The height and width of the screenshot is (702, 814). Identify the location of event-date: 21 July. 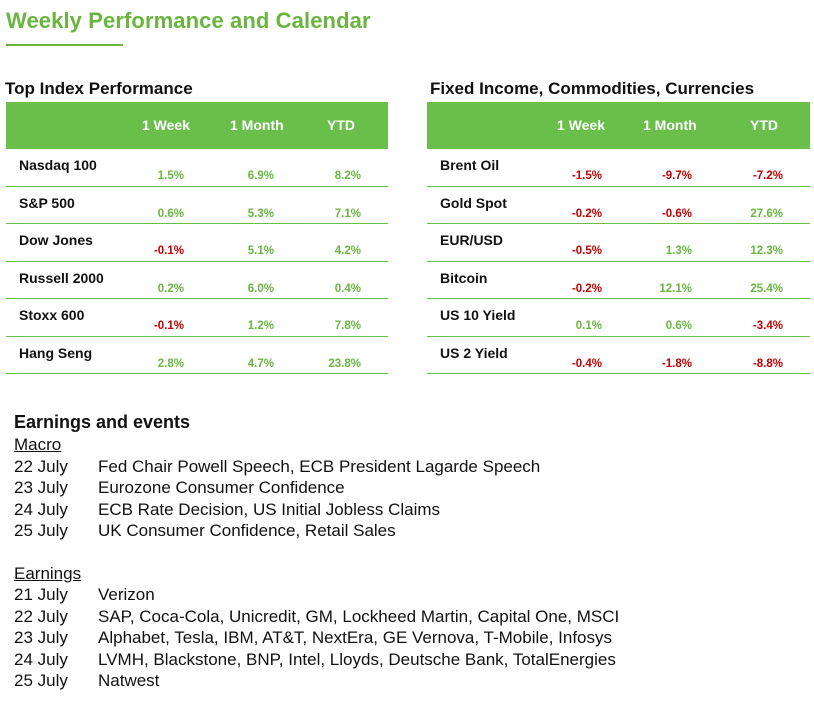
(41, 594).